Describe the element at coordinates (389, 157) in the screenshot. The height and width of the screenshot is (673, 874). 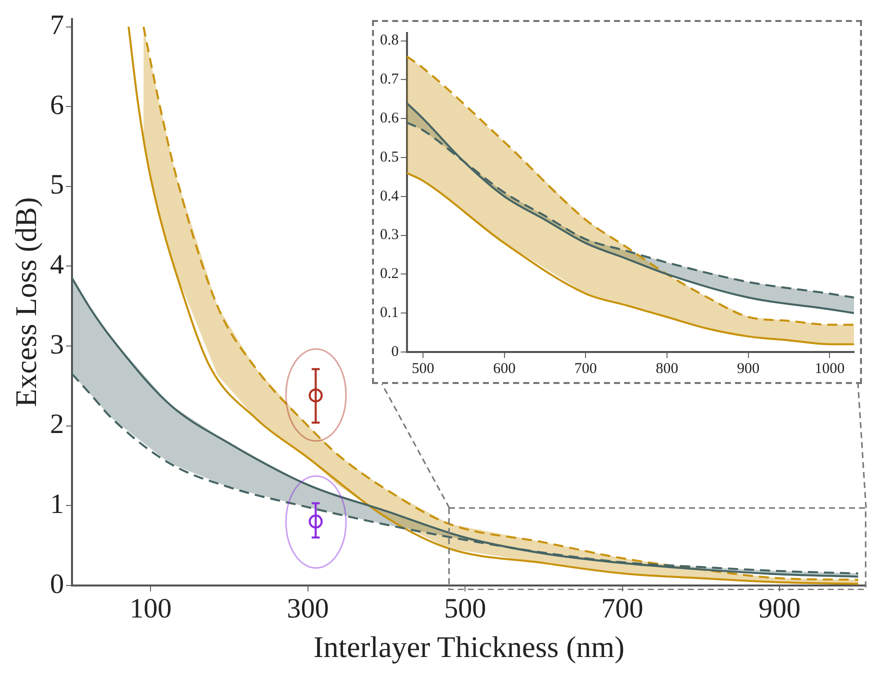
I see `y-tick-label: 0.5` at that location.